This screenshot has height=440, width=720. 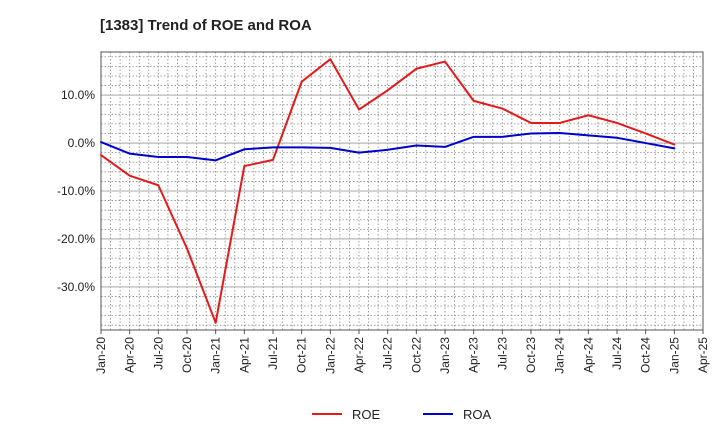 I want to click on y-tick-label: 10.0%, so click(x=78, y=95).